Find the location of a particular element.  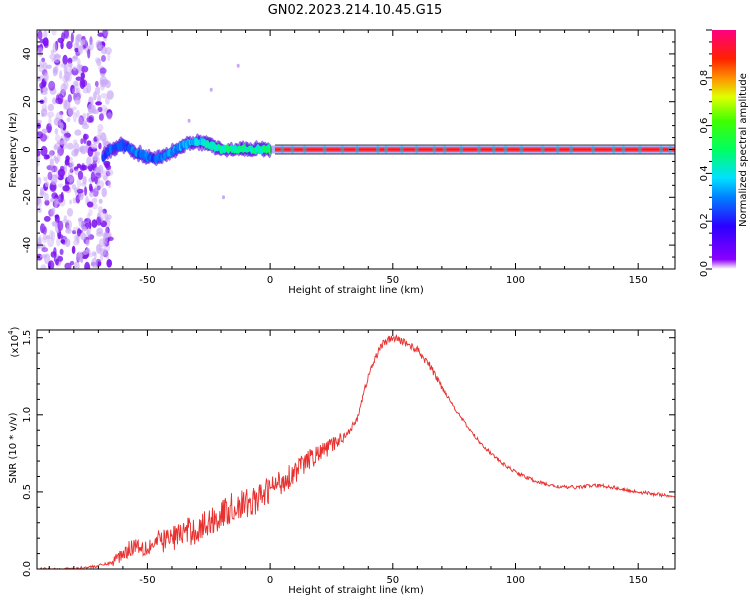

spectrogram-ylabel: Frequency (Hz) is located at coordinates (13, 150).